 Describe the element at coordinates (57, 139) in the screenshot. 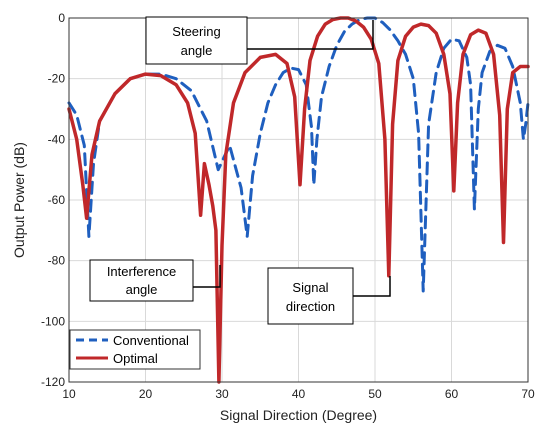

I see `y-tick-label: -40` at that location.